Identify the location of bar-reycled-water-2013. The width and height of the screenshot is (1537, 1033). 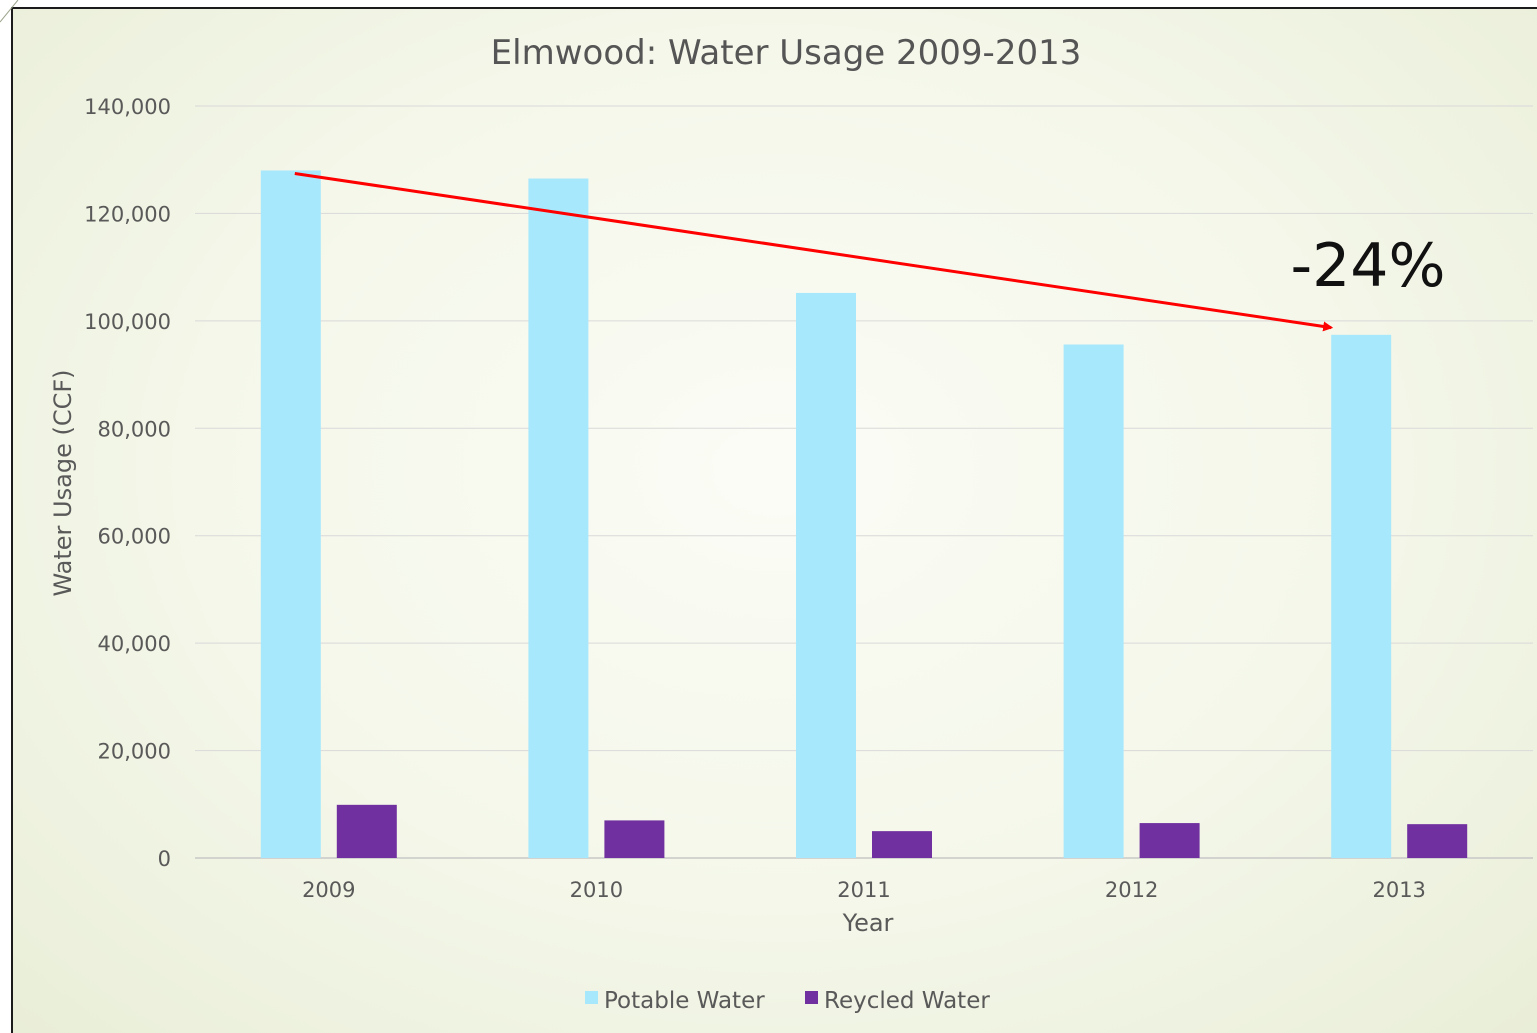
(1437, 841).